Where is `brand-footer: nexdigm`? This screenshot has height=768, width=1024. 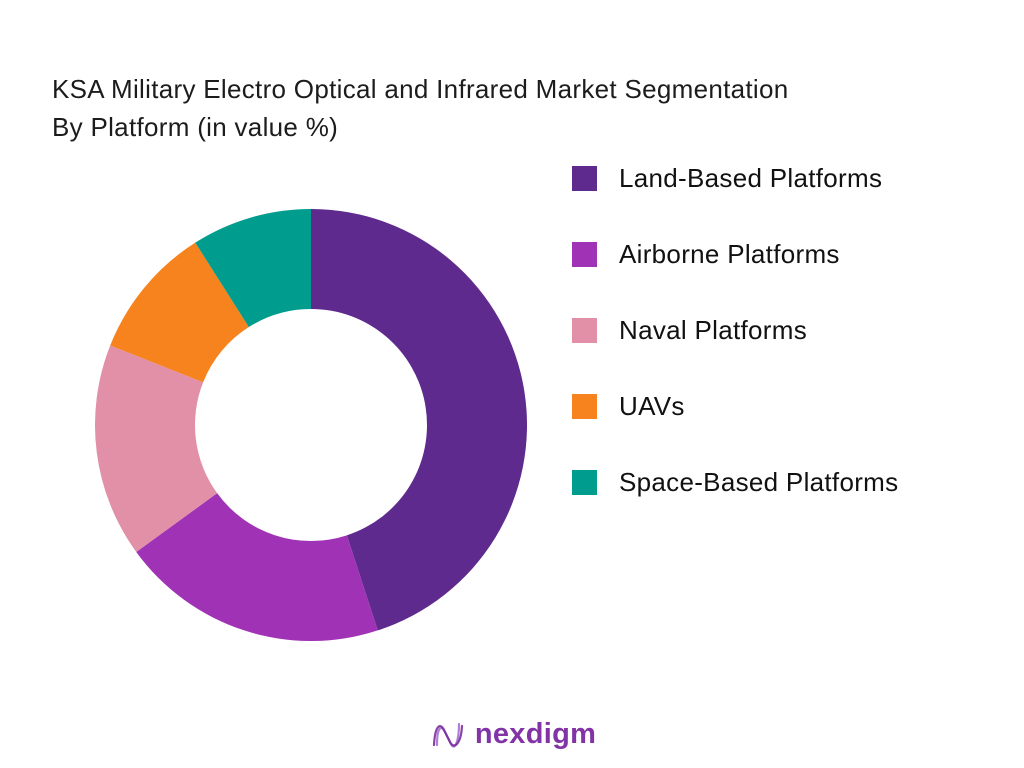
brand-footer: nexdigm is located at coordinates (512, 734).